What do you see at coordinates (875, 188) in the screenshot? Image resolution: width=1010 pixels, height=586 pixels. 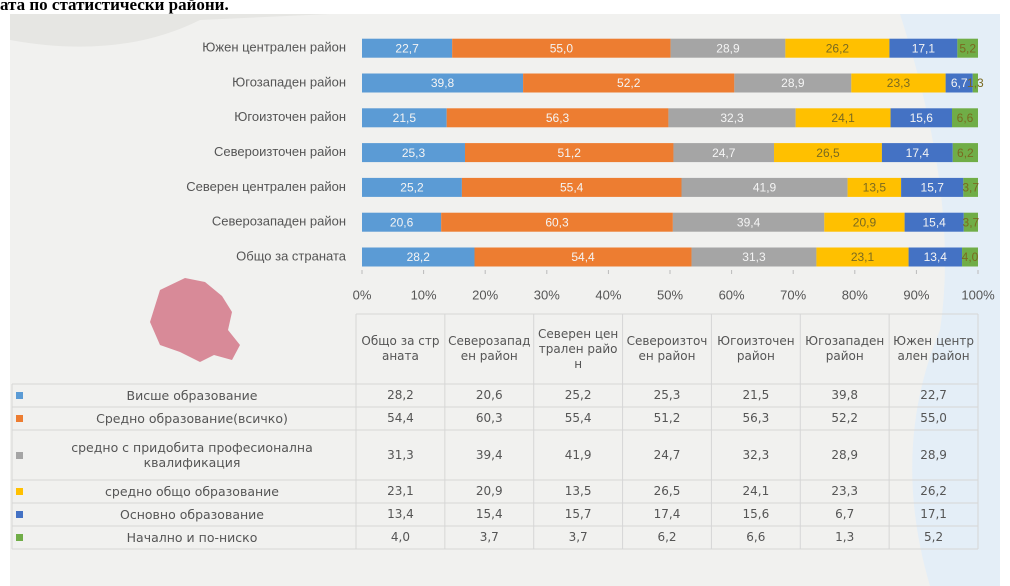 I see `data-label: 13,5` at bounding box center [875, 188].